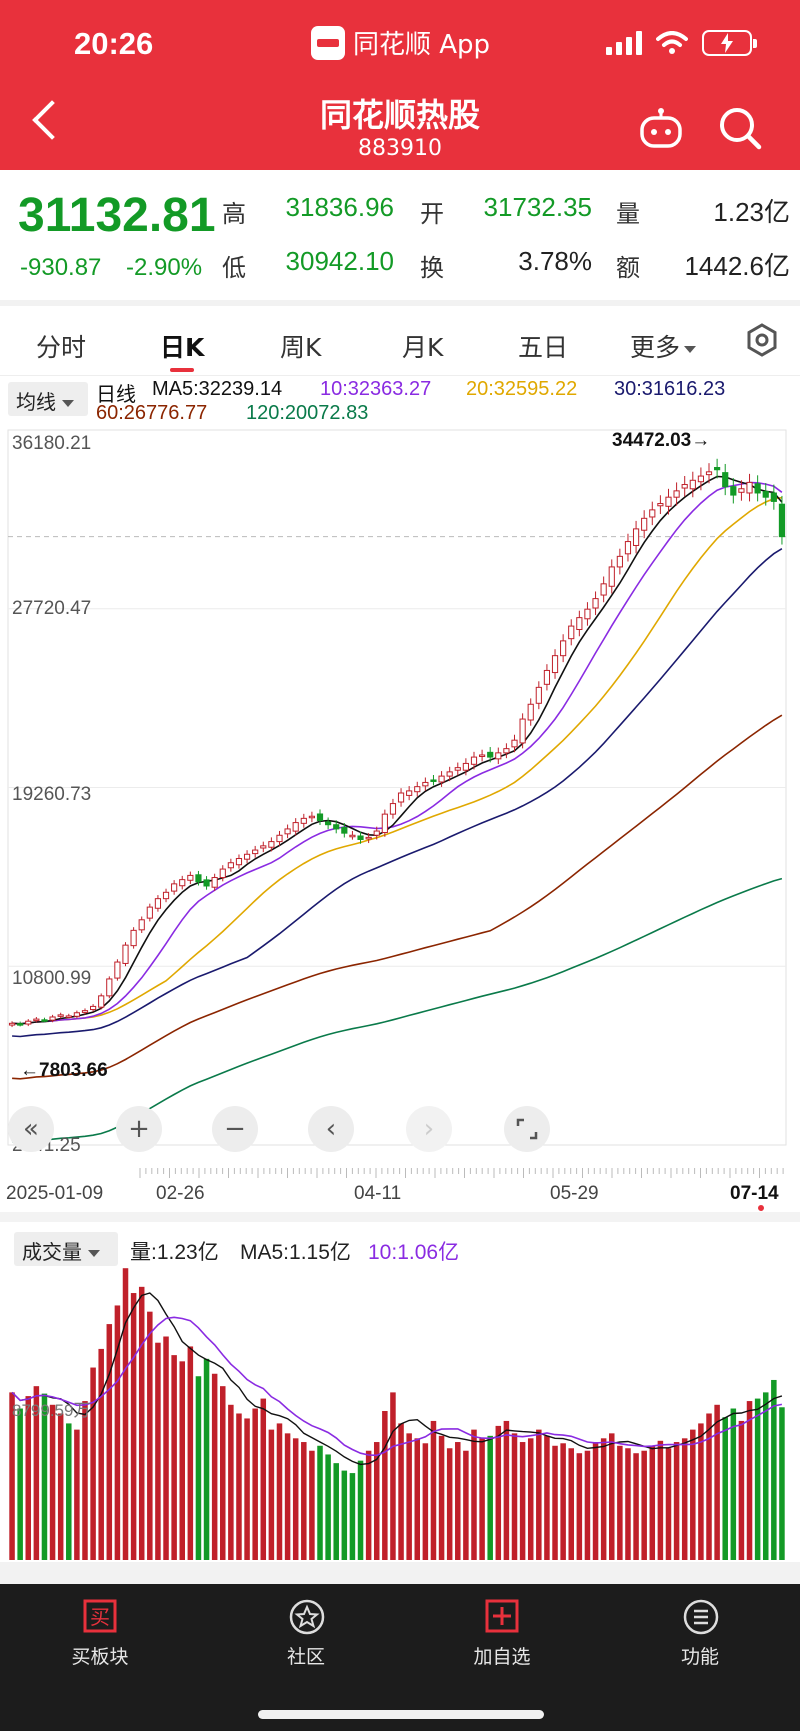 This screenshot has height=1731, width=800. What do you see at coordinates (94, 1253) in the screenshot?
I see `chevron-down-icon` at bounding box center [94, 1253].